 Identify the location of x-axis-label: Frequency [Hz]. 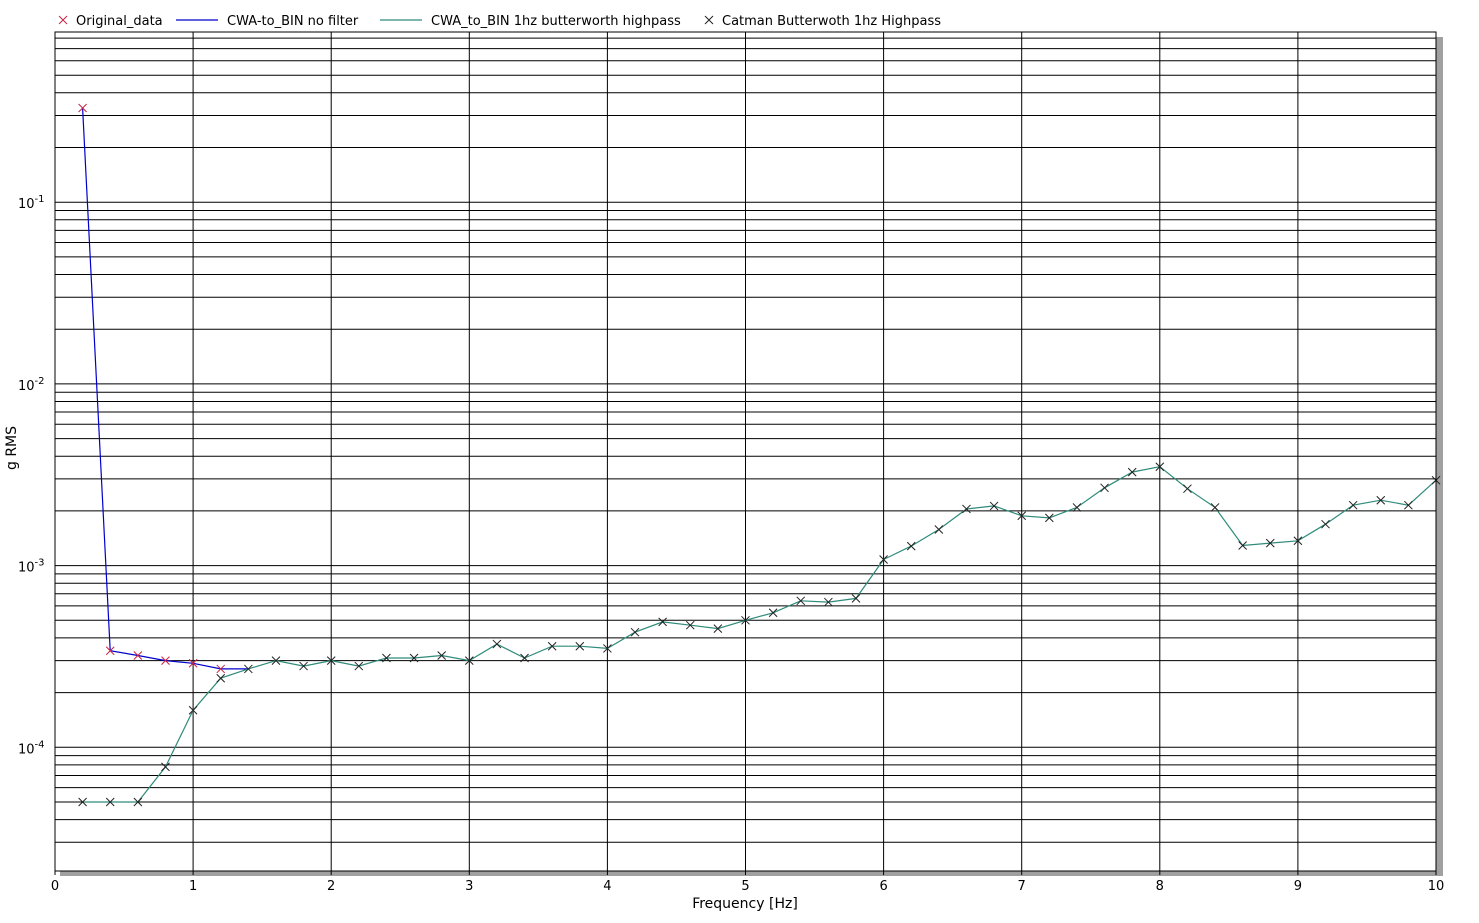
(745, 904).